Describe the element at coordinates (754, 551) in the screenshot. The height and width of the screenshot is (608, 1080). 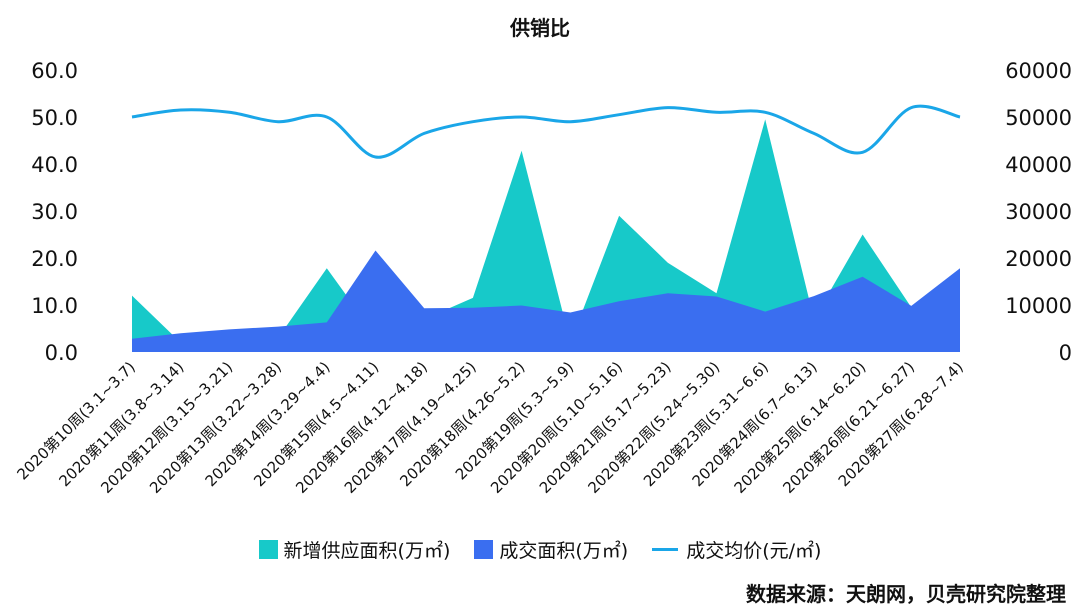
I see `legend-label-avg-price: 成交均价(元/㎡)` at that location.